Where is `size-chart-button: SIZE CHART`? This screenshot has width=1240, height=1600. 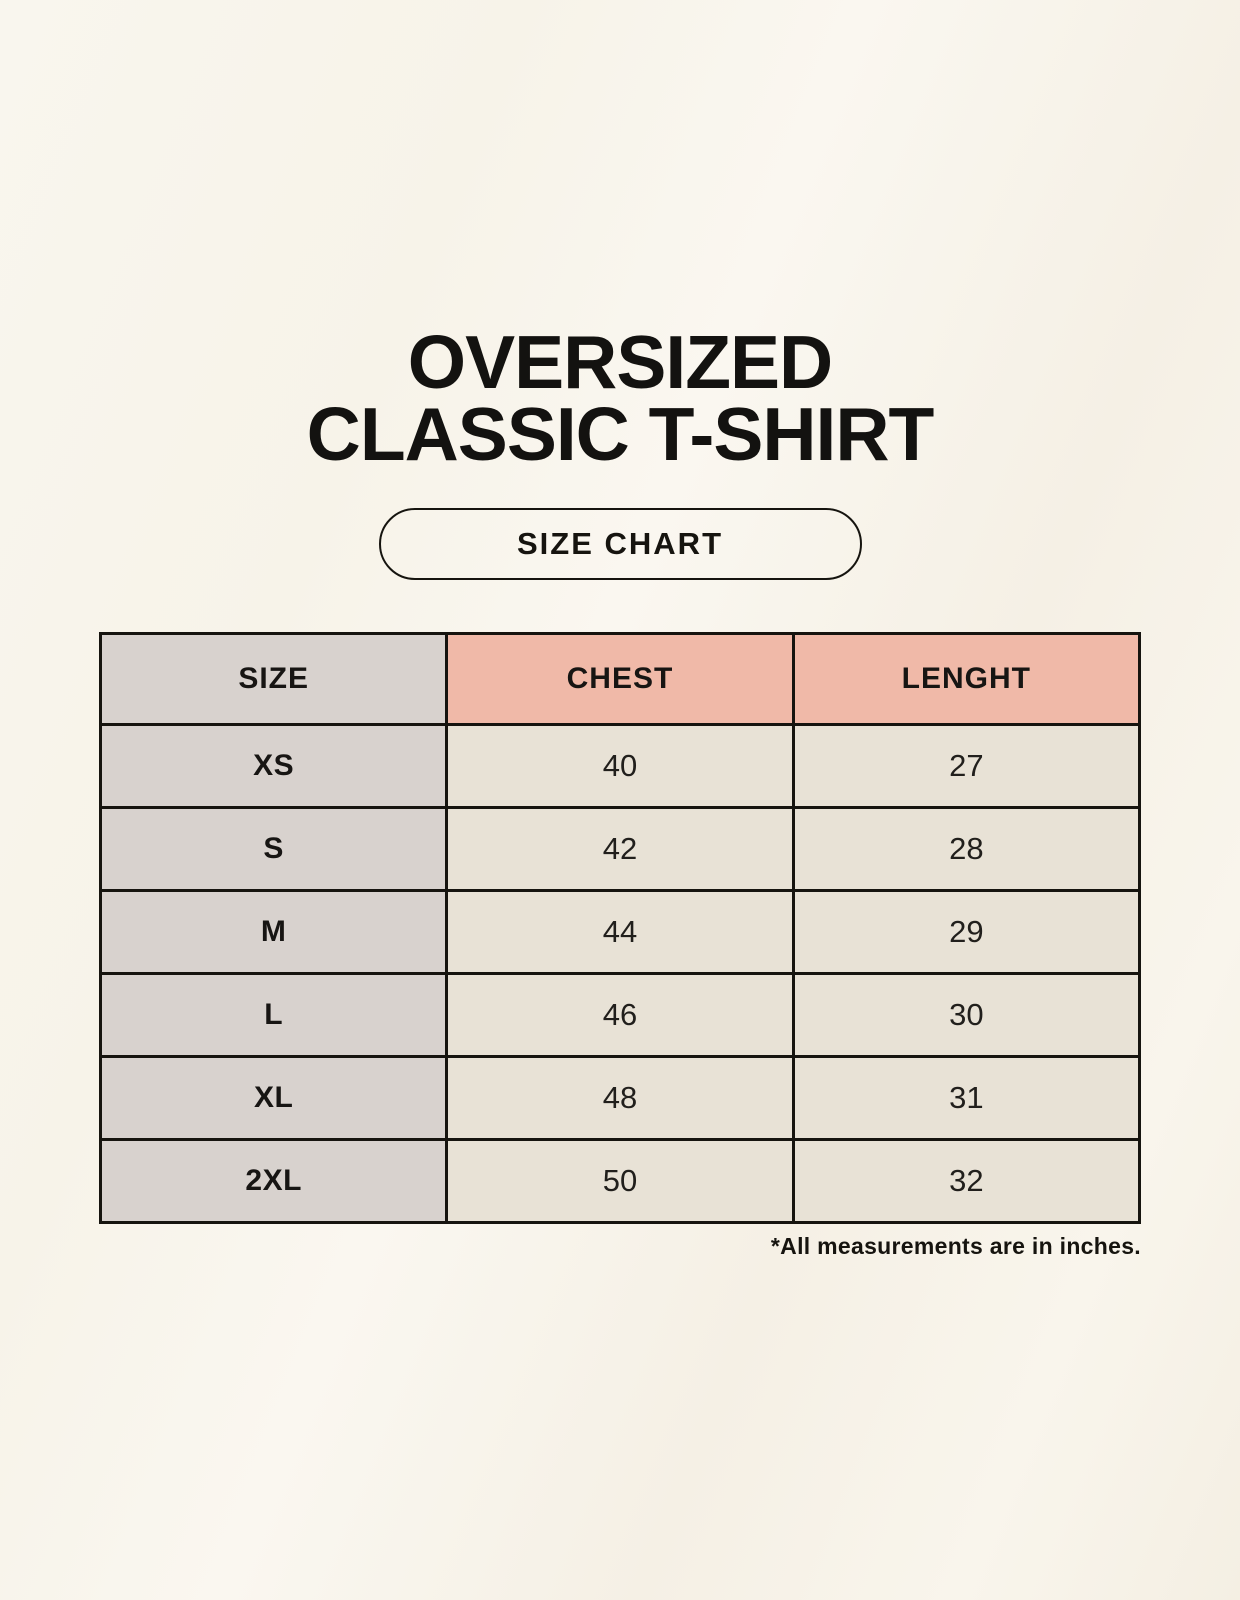
size-chart-button: SIZE CHART is located at coordinates (620, 544).